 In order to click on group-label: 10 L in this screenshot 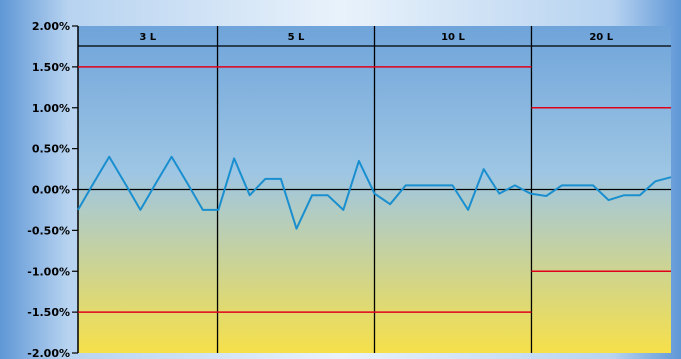, I will do `click(453, 37)`.